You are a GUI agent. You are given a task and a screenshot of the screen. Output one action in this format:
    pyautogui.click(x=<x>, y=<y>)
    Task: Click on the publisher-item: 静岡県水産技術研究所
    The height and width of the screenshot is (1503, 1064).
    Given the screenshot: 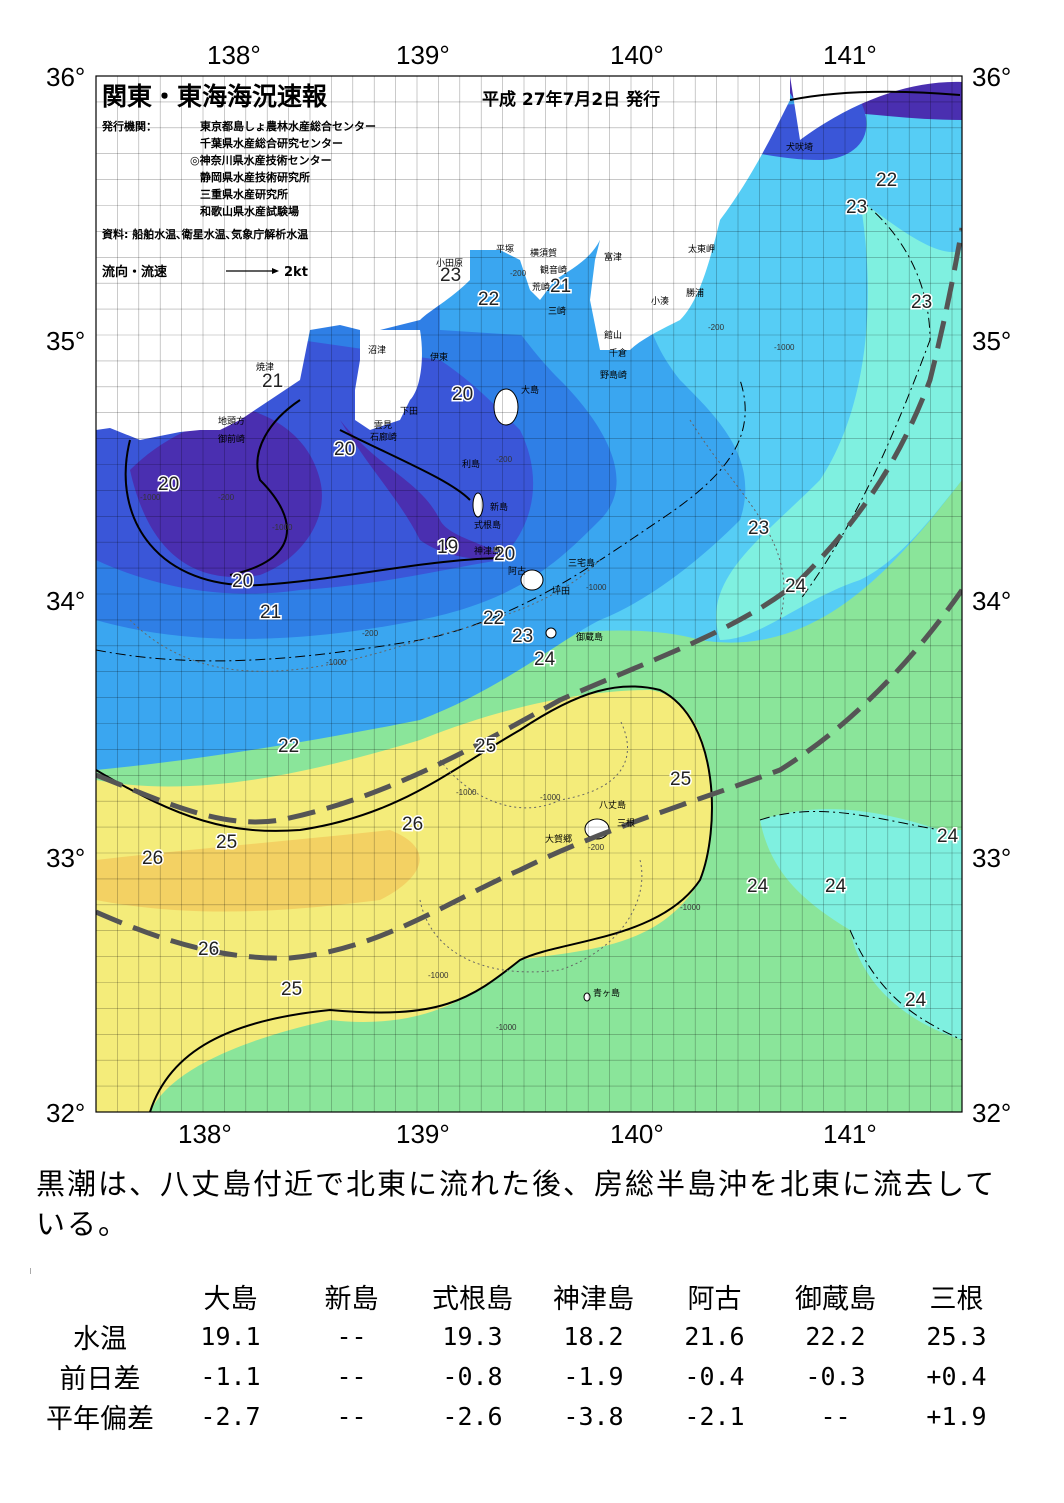 What is the action you would take?
    pyautogui.click(x=255, y=177)
    